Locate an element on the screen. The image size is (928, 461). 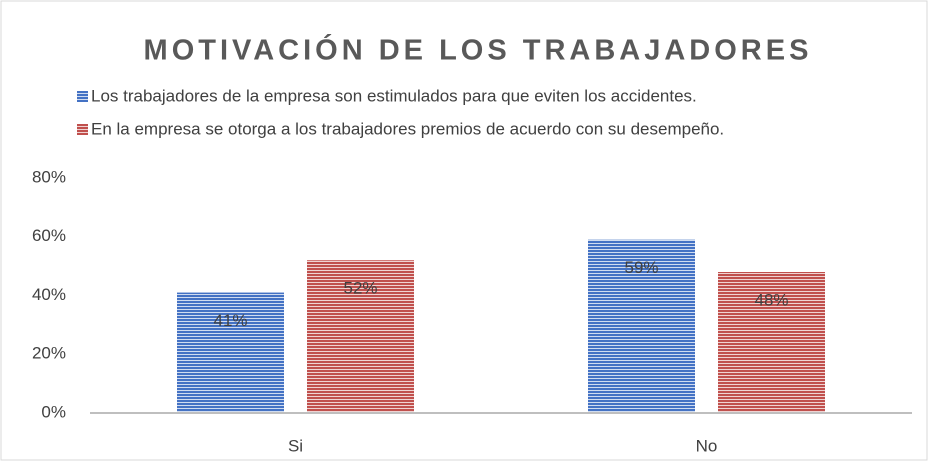
x-tick-label: No is located at coordinates (707, 445).